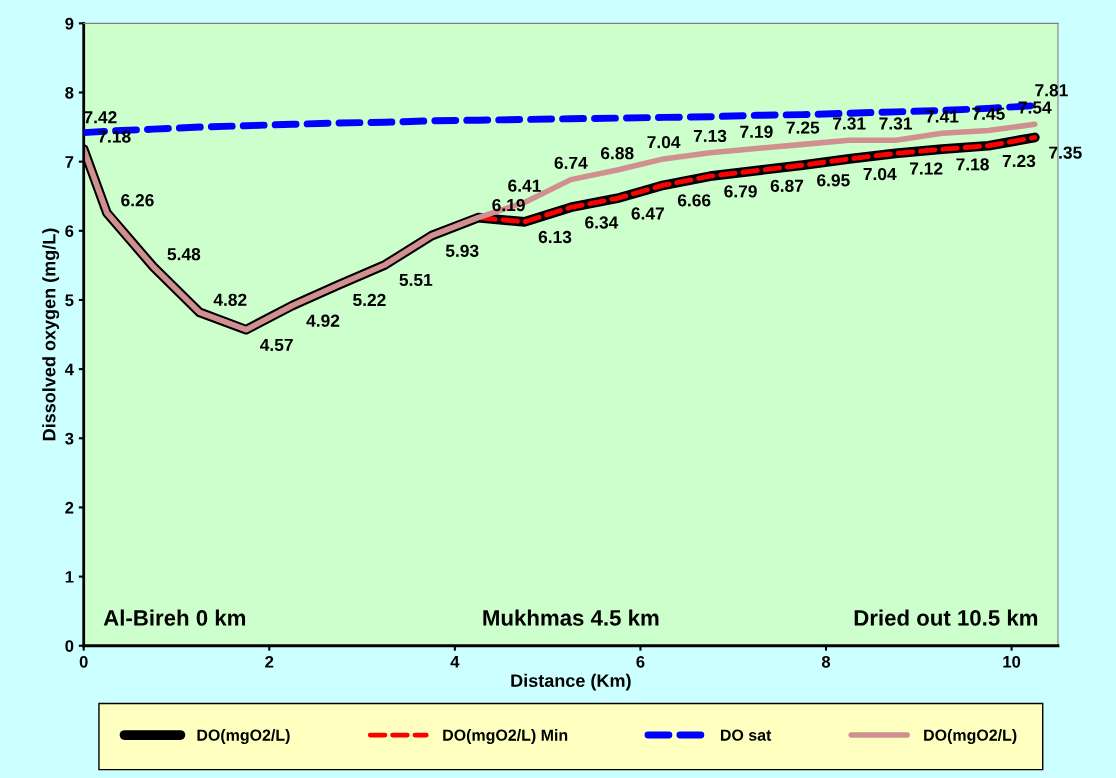 This screenshot has width=1116, height=778. What do you see at coordinates (416, 280) in the screenshot?
I see `data-label: 5.51` at bounding box center [416, 280].